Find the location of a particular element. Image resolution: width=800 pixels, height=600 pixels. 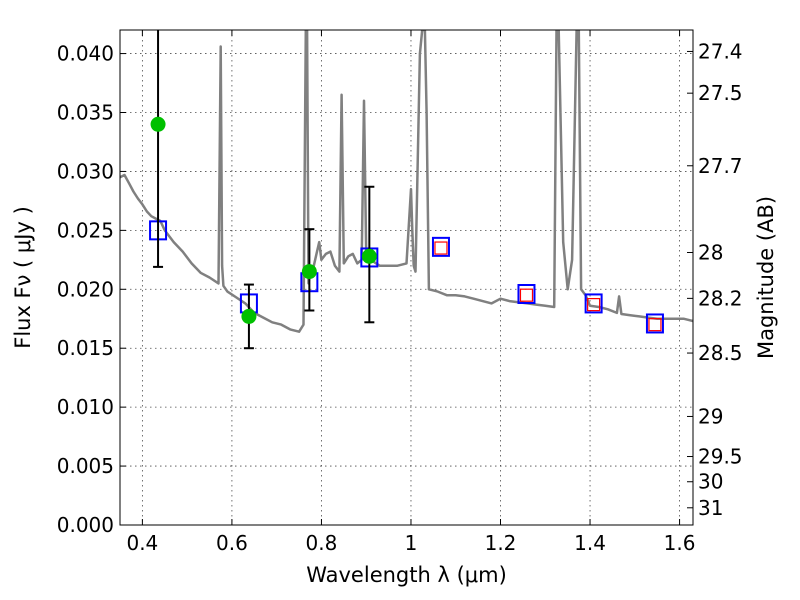

x-tick-label: 0.8 is located at coordinates (322, 543).